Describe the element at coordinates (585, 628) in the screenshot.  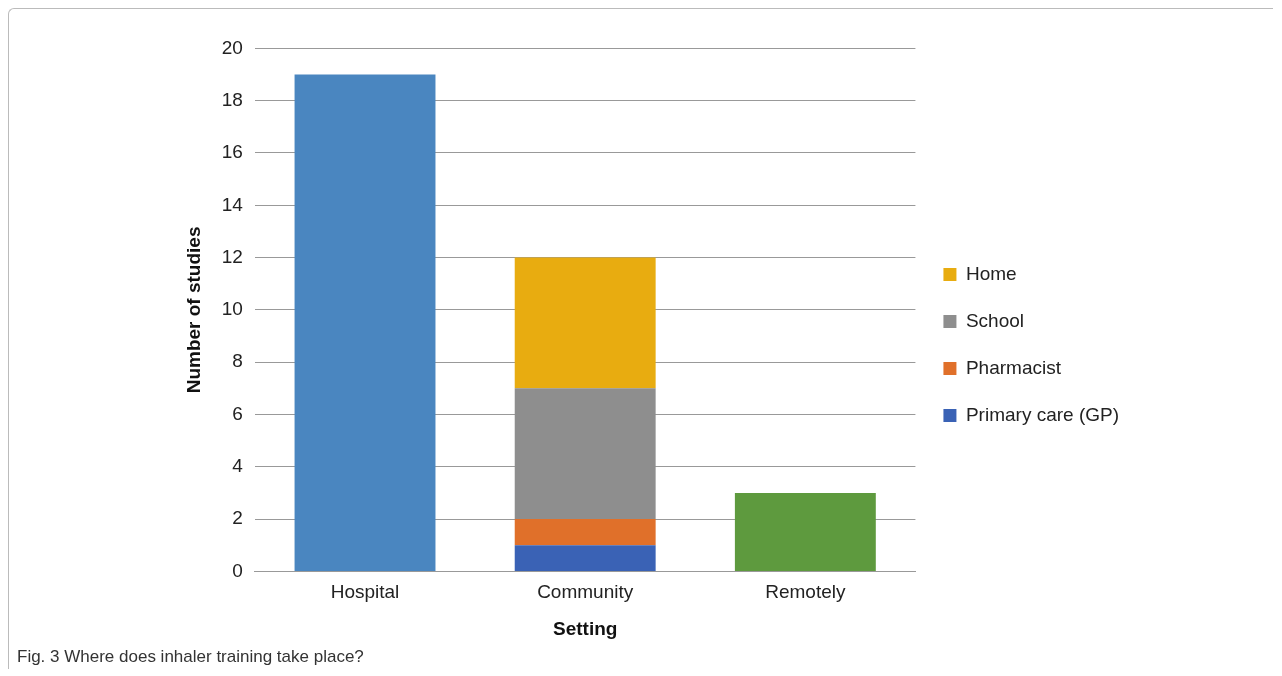
I see `x-axis-title: Setting` at that location.